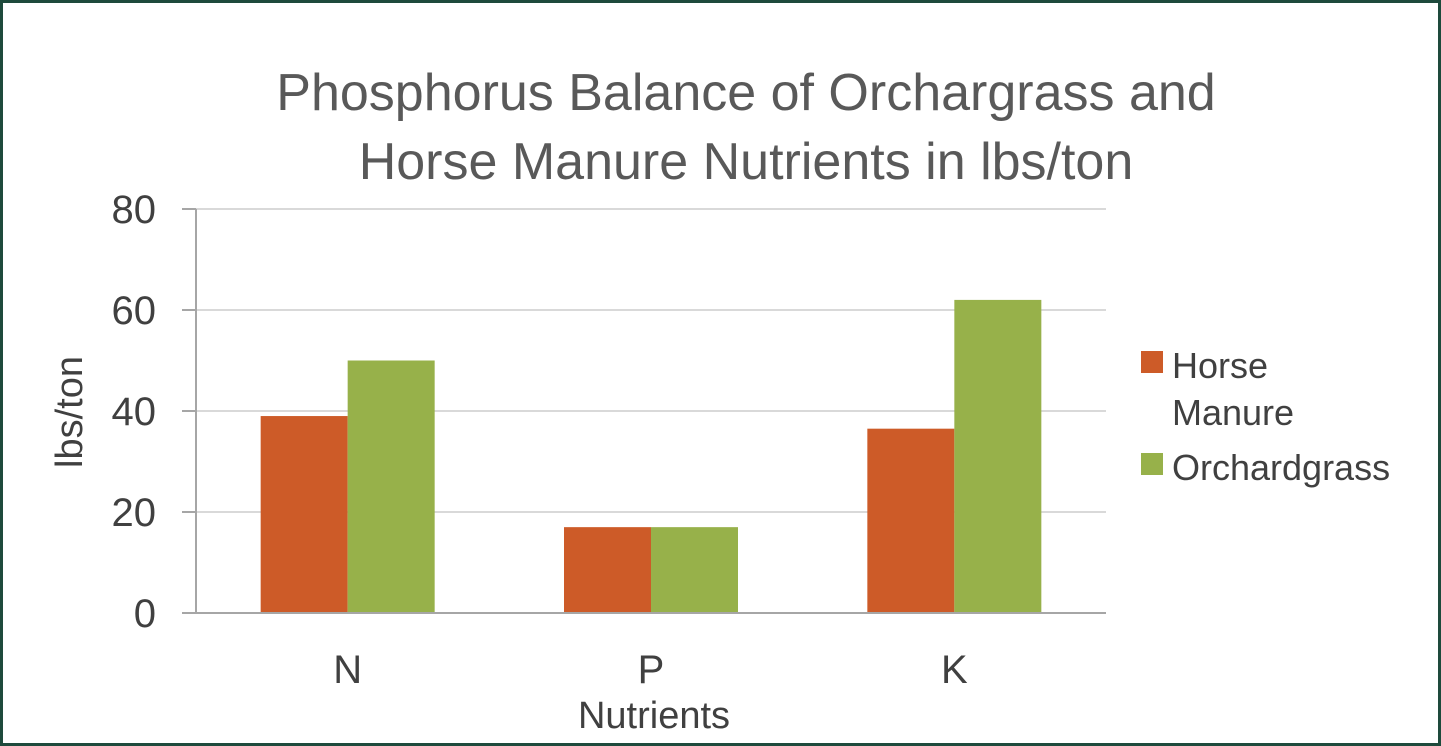  Describe the element at coordinates (134, 513) in the screenshot. I see `y-tick-label: 20` at that location.